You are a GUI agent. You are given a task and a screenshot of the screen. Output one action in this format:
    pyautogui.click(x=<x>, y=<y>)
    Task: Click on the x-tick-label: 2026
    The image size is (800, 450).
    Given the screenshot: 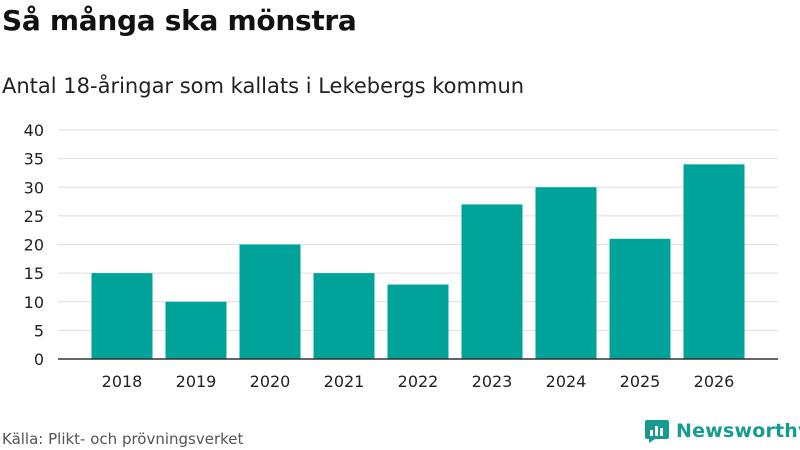 What is the action you would take?
    pyautogui.click(x=714, y=381)
    